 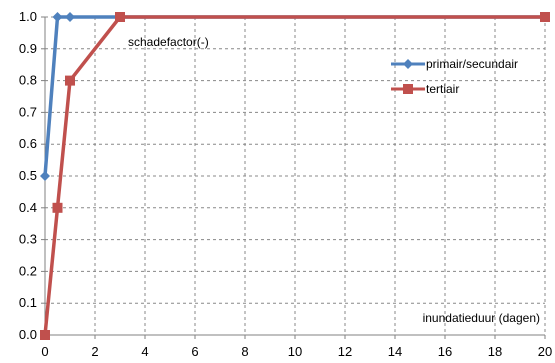 I want to click on x-tick-label: 18, so click(x=495, y=351).